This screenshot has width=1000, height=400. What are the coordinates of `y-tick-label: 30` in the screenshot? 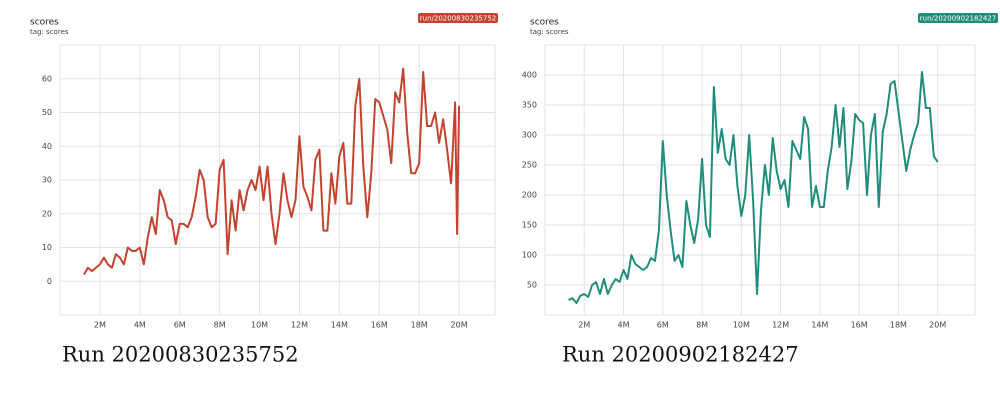 It's located at (47, 180).